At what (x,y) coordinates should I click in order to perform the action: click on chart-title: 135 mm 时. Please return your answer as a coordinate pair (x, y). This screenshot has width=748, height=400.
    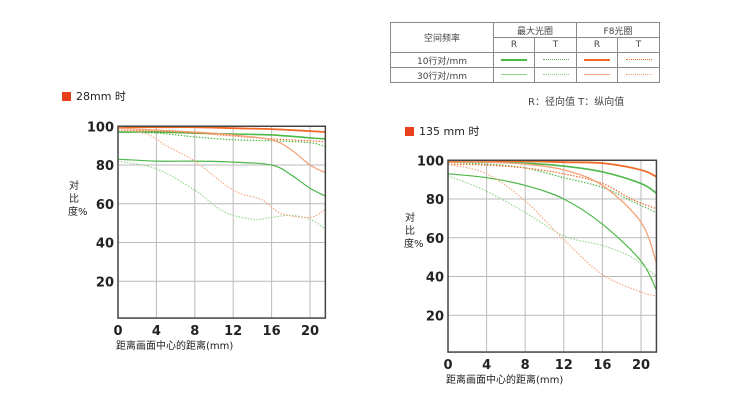
    Looking at the image, I should click on (449, 131).